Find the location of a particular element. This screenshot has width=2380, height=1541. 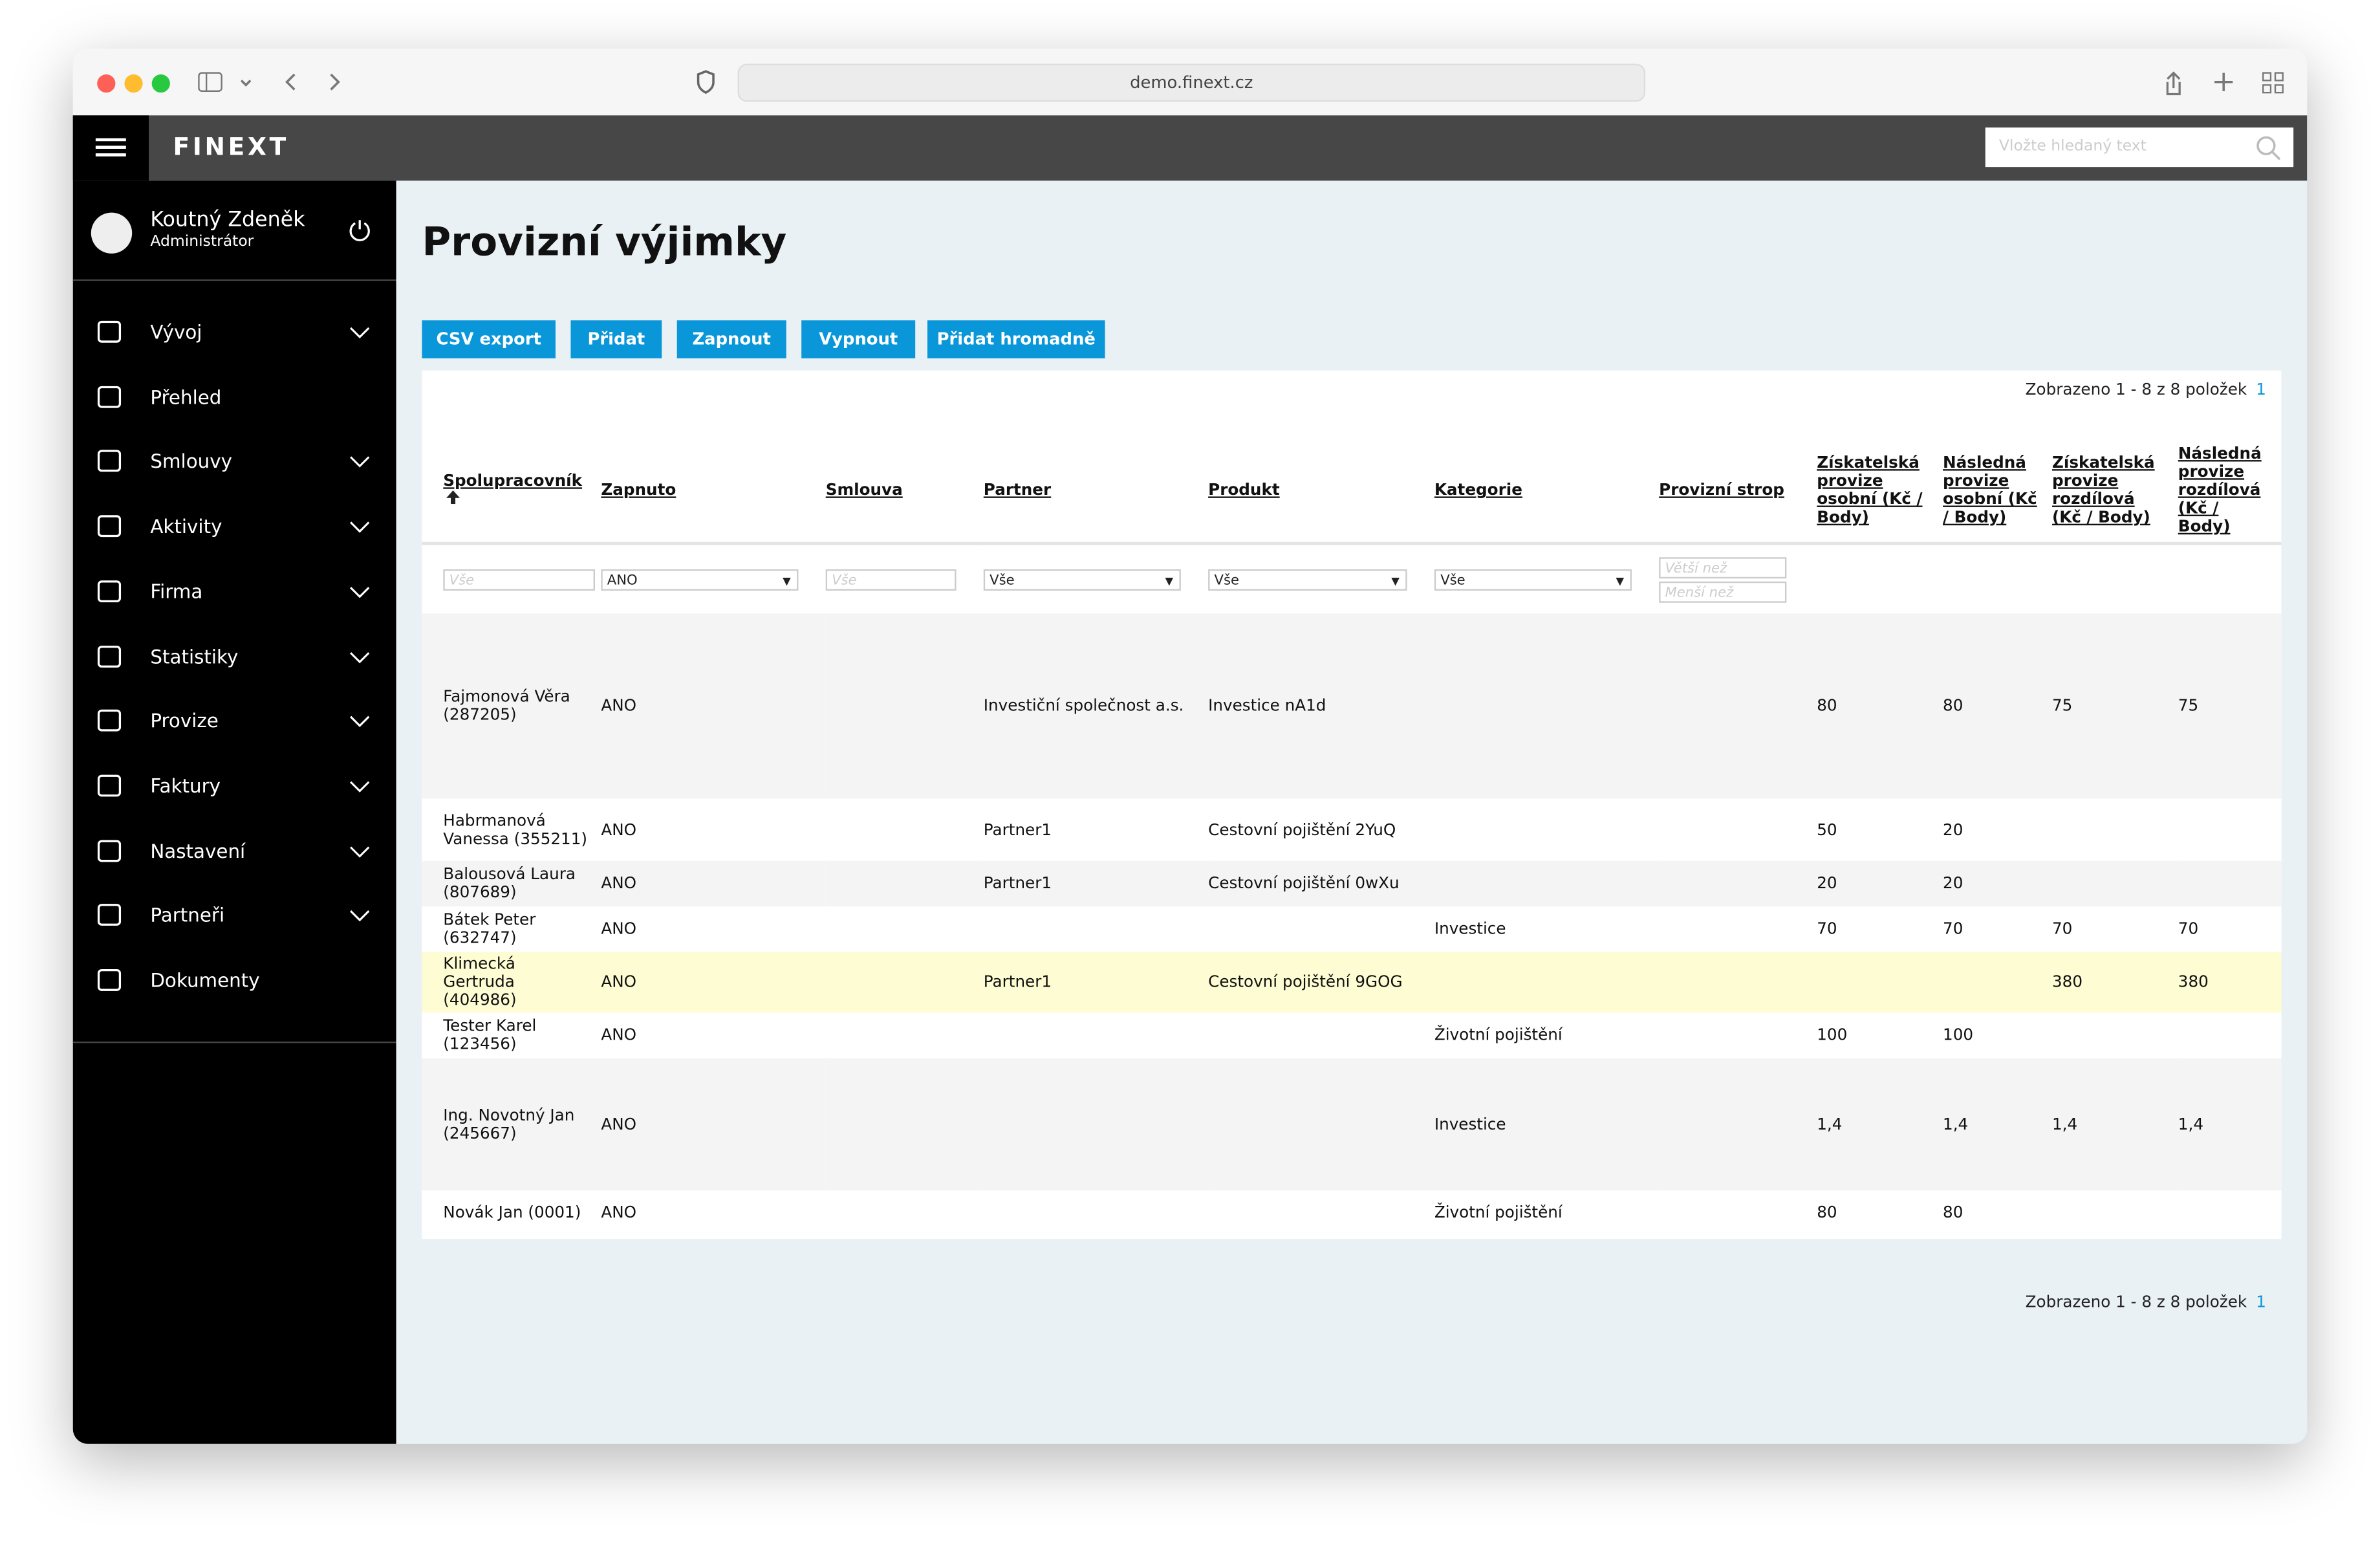

sort-arrow is located at coordinates (453, 497).